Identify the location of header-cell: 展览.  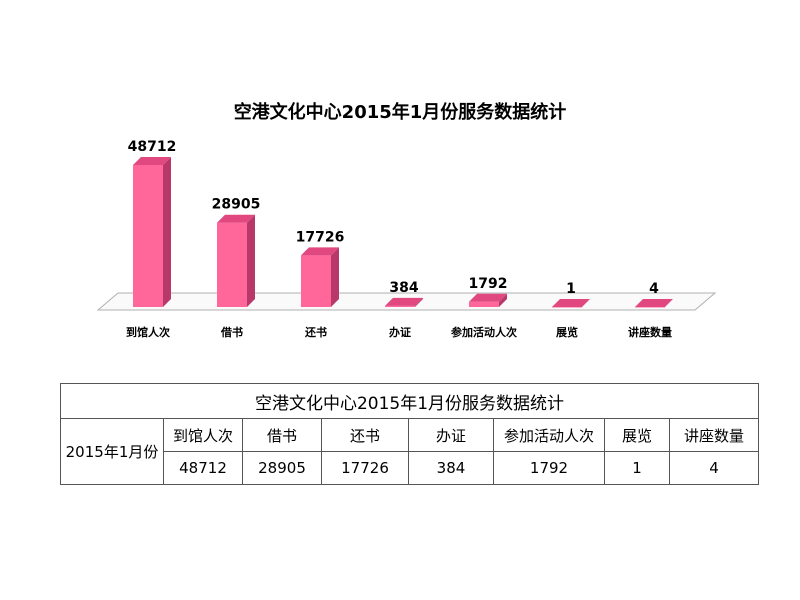
(637, 435).